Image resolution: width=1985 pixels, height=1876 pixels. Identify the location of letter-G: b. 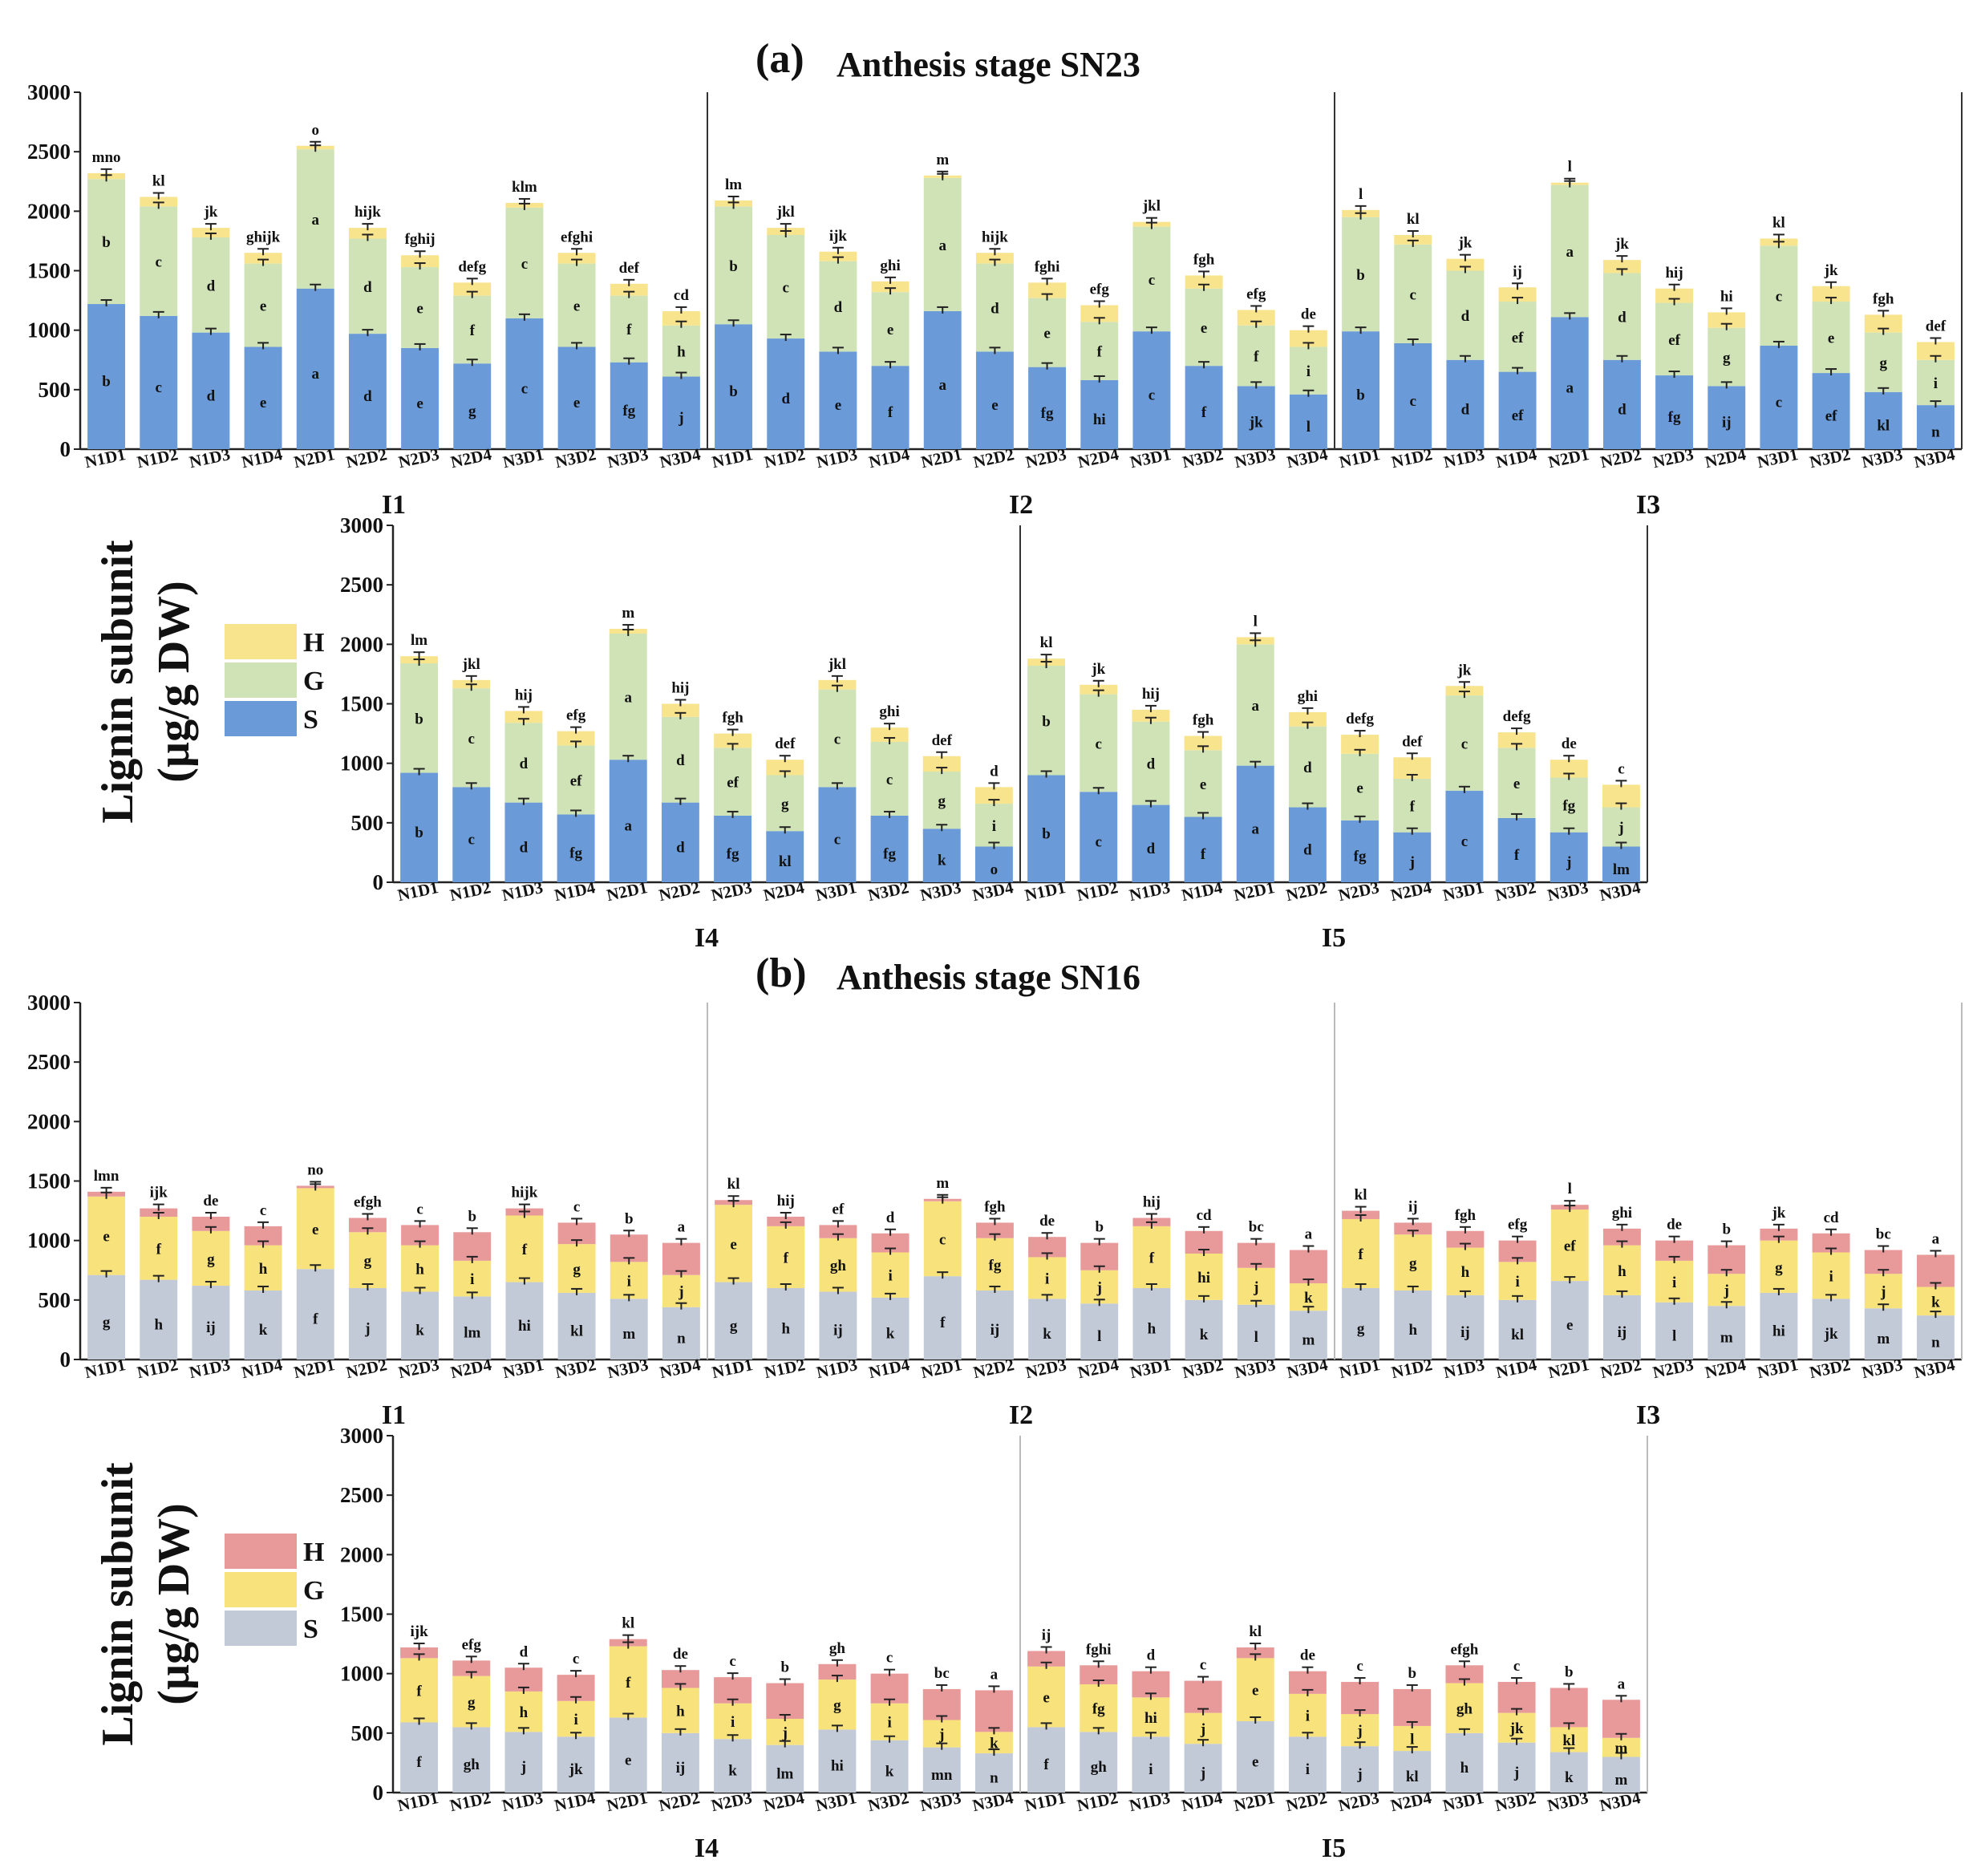
(733, 266).